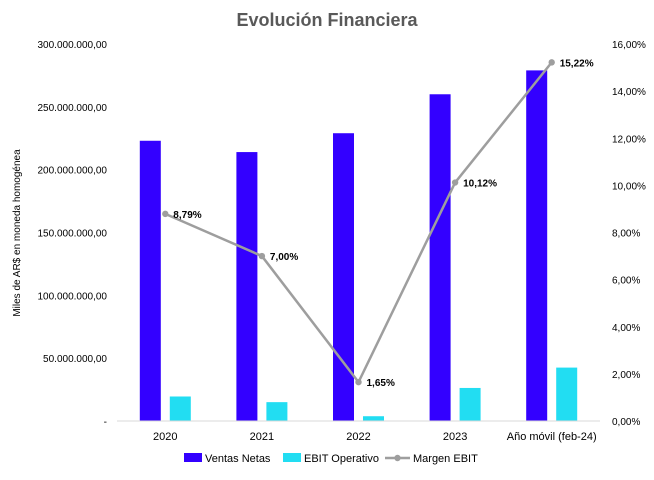 This screenshot has width=654, height=480. I want to click on margen-ebit-data-label: 15,22%, so click(577, 63).